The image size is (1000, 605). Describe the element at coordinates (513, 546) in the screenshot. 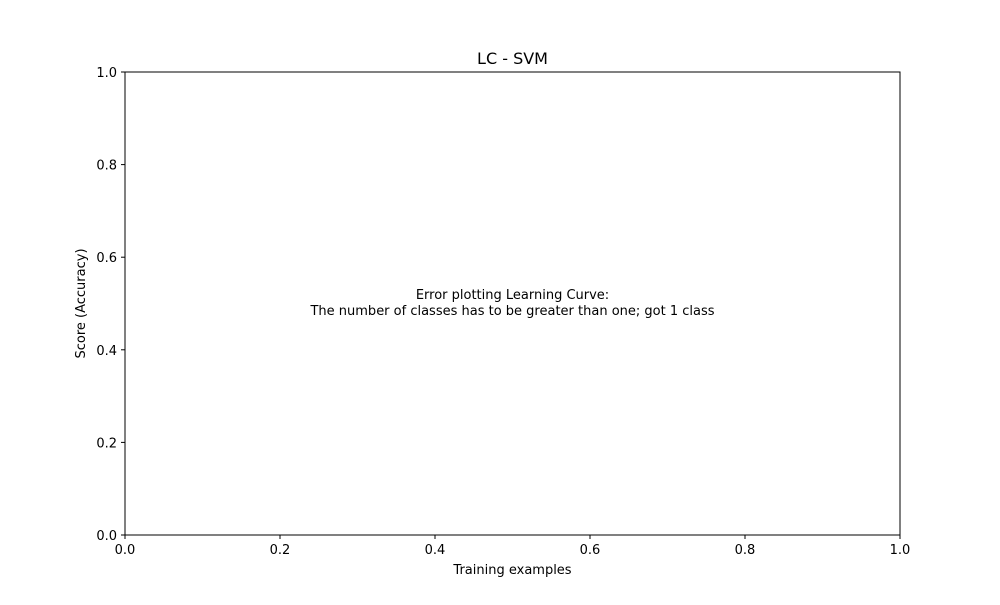

I see `x-axis-ticks: 0.0 0.2 0.4 0.6 0.8 1.0` at that location.